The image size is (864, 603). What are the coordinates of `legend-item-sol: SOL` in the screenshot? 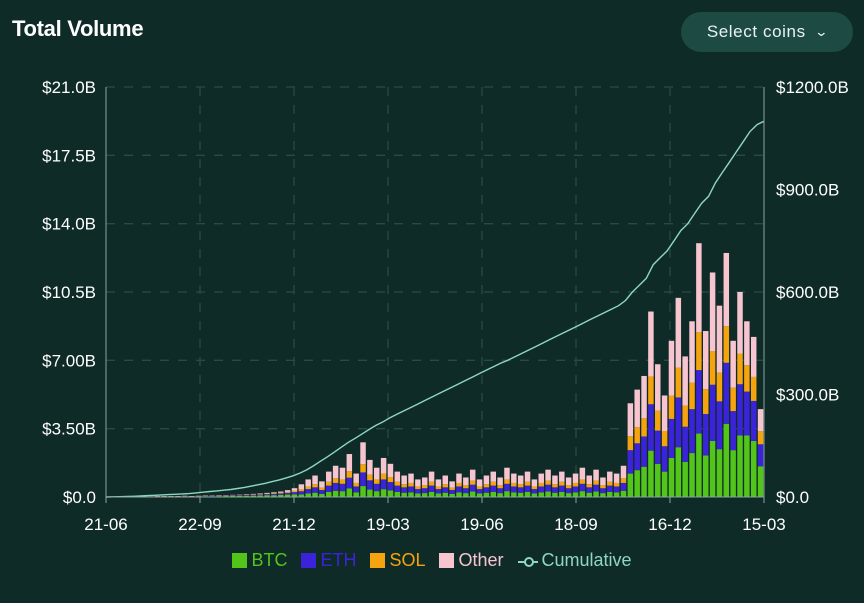 It's located at (397, 560).